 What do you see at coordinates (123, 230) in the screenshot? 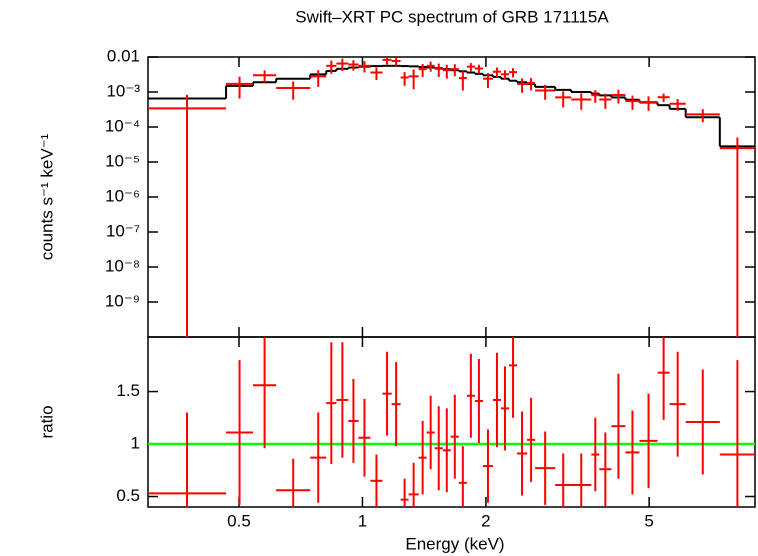
I see `y-tick-label: 10⁻⁷` at bounding box center [123, 230].